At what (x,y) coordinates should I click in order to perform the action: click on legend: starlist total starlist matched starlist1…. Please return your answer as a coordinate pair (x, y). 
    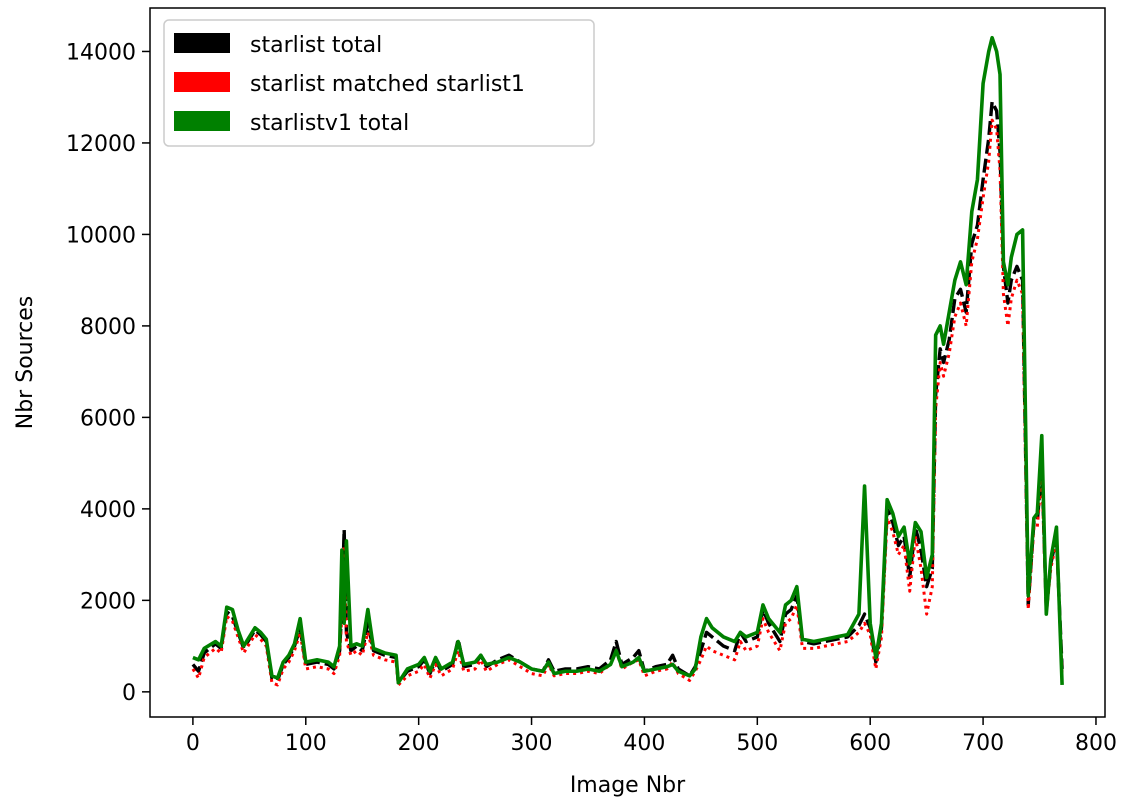
    Looking at the image, I should click on (379, 83).